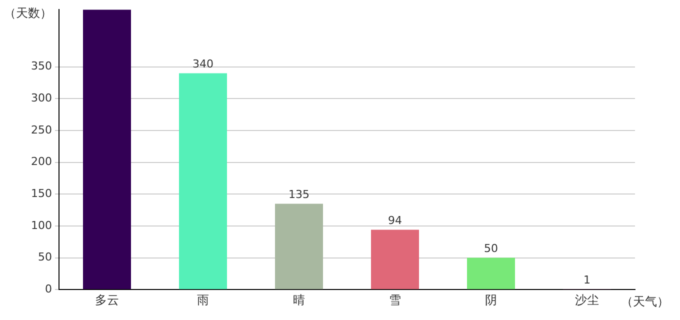 Image resolution: width=680 pixels, height=320 pixels. What do you see at coordinates (41, 98) in the screenshot?
I see `y-tick-label: 300` at bounding box center [41, 98].